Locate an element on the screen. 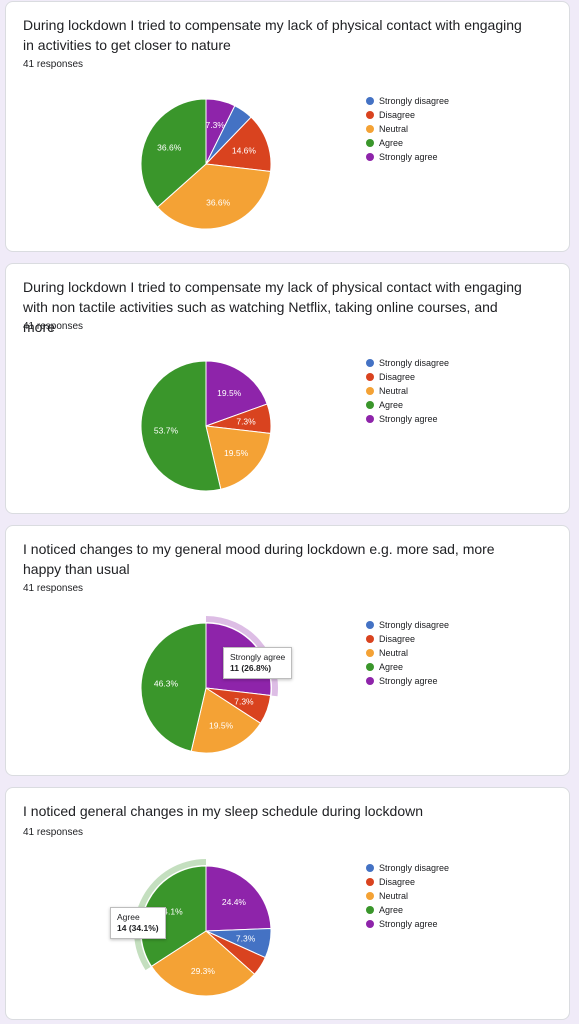  pie-slice-label: 29.3% is located at coordinates (203, 971).